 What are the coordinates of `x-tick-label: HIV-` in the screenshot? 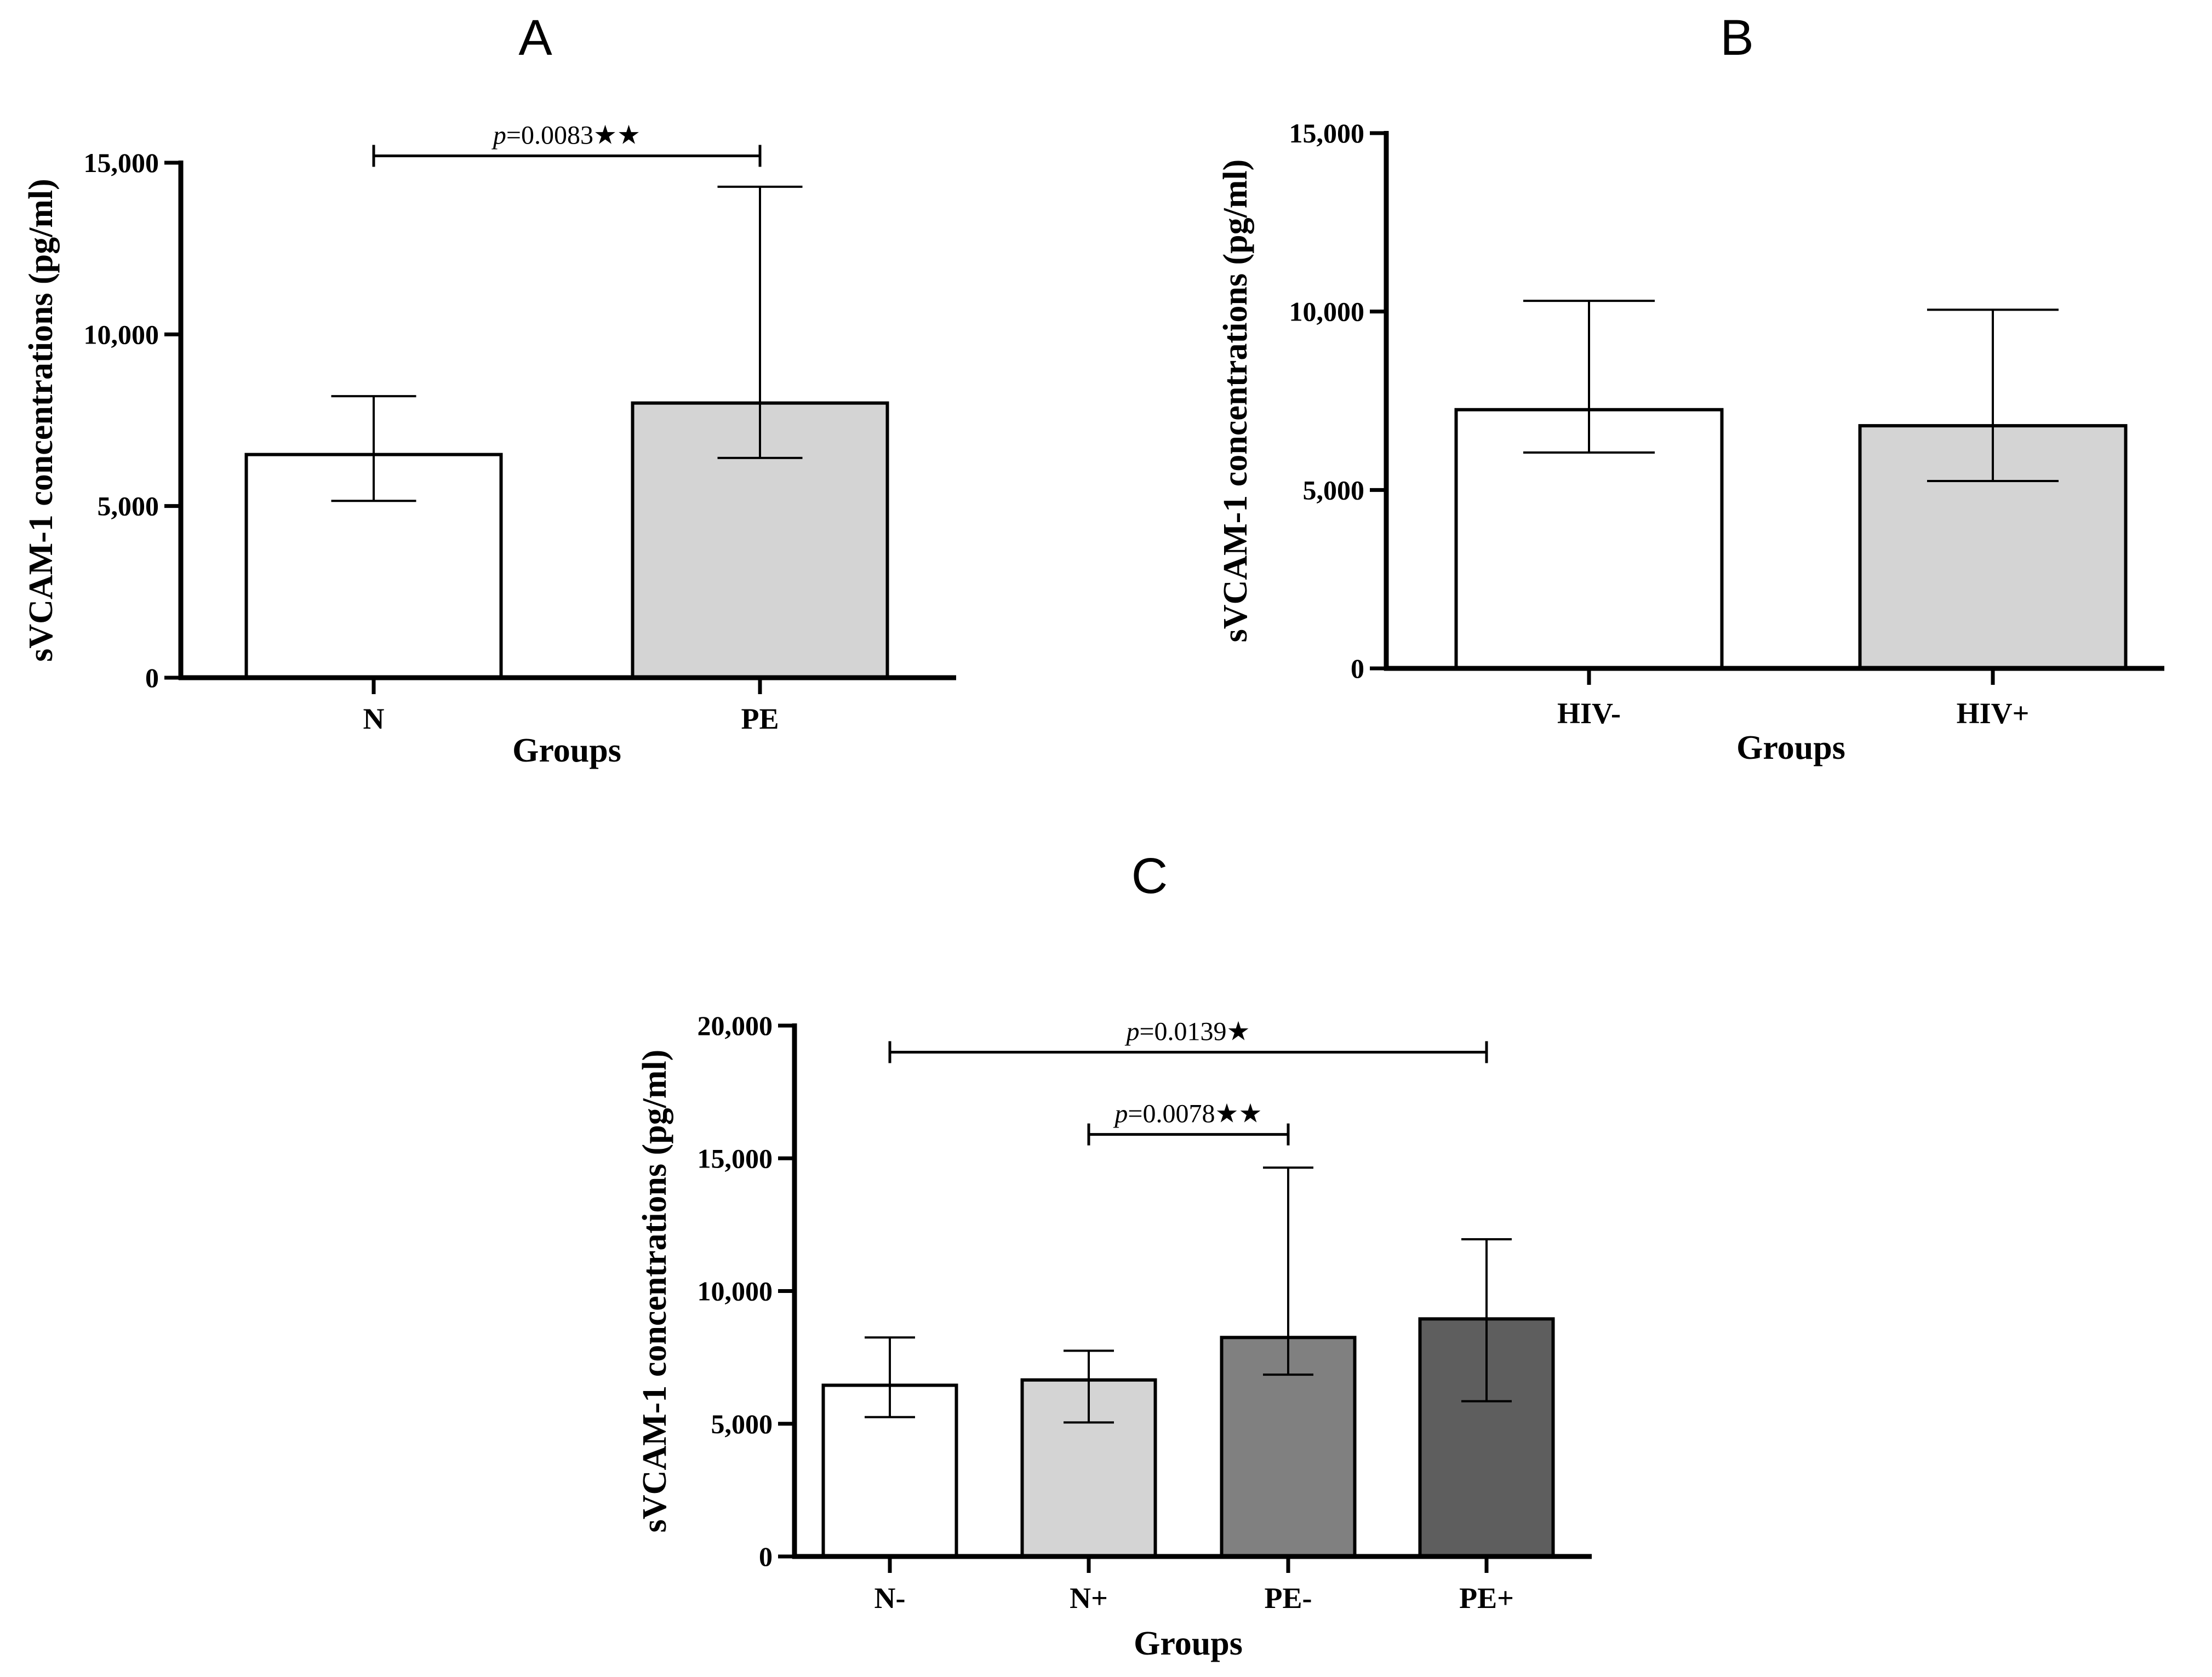 It's located at (1589, 713).